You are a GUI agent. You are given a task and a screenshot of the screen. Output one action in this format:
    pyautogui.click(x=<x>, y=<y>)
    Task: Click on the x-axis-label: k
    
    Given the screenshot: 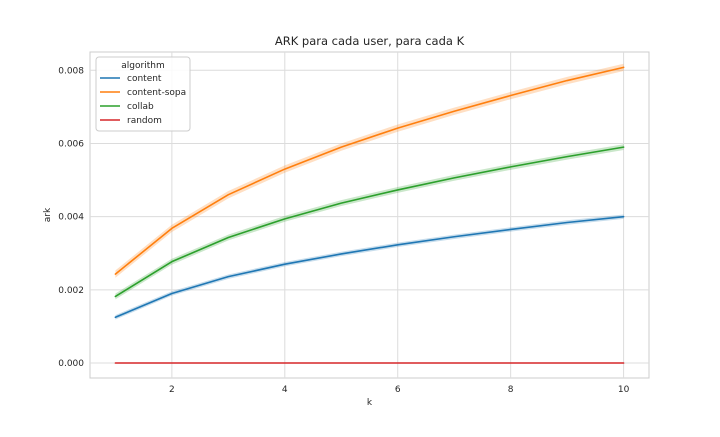 What is the action you would take?
    pyautogui.click(x=370, y=403)
    